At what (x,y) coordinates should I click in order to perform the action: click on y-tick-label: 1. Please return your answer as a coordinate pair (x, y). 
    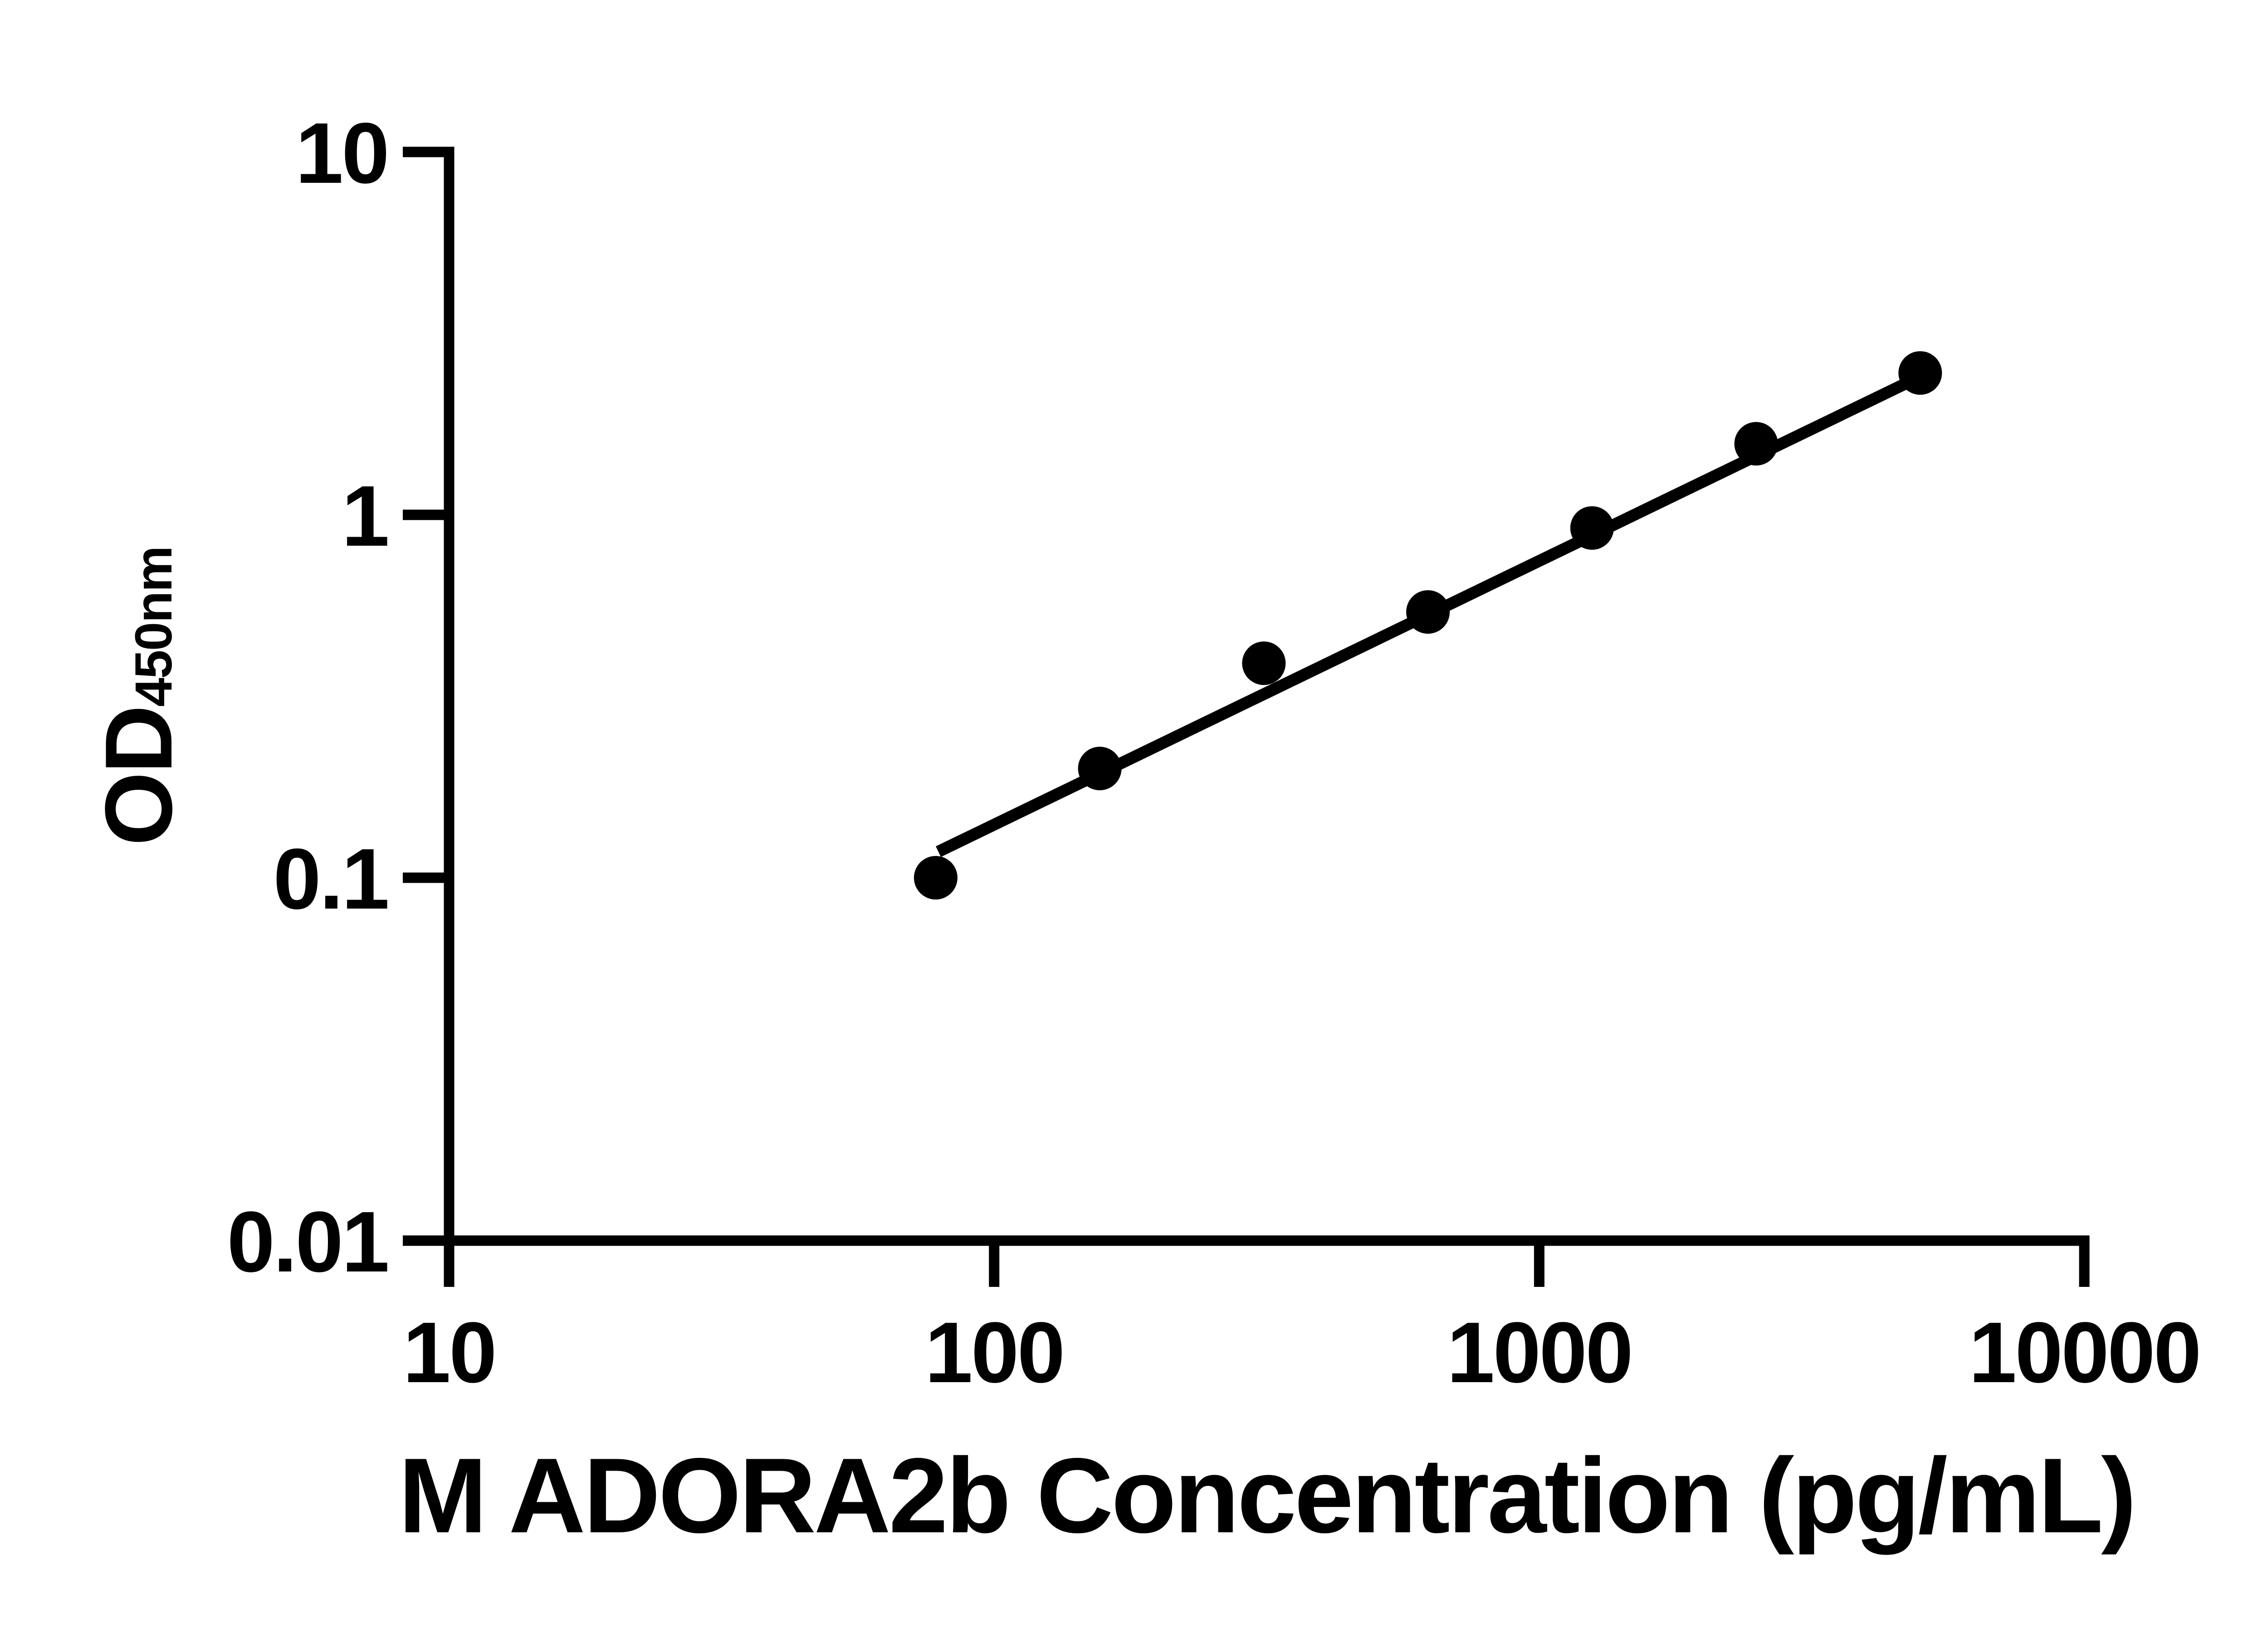
    Looking at the image, I should click on (365, 516).